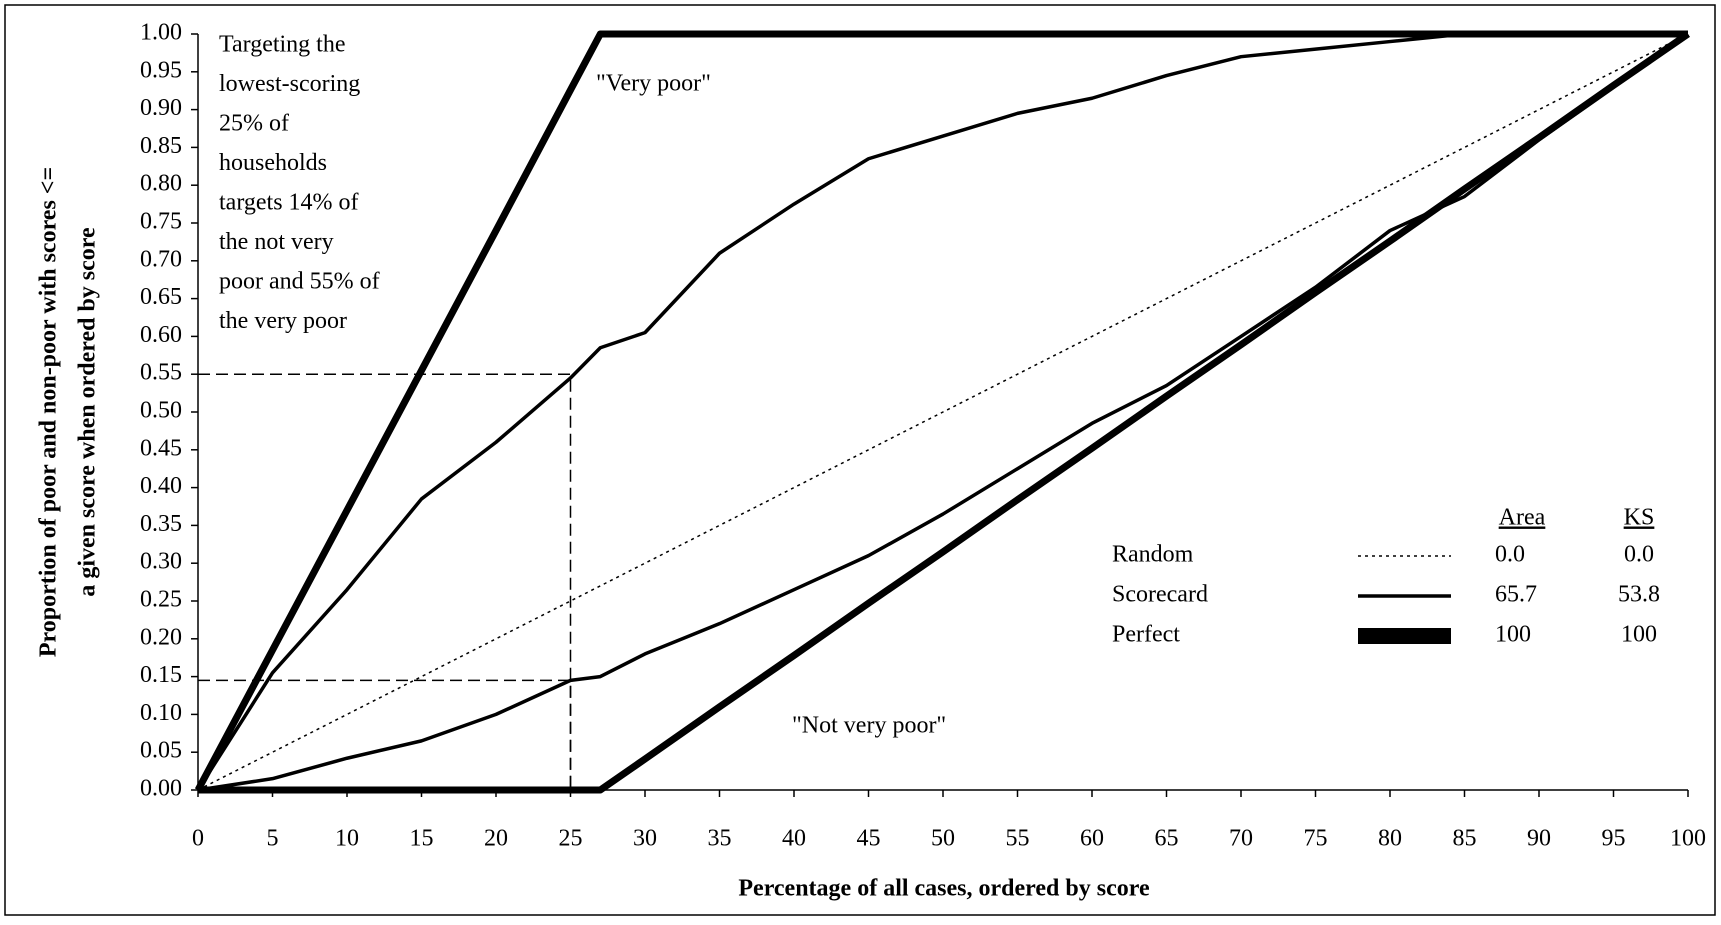 The height and width of the screenshot is (925, 1721). I want to click on x-tick-label: 15, so click(422, 839).